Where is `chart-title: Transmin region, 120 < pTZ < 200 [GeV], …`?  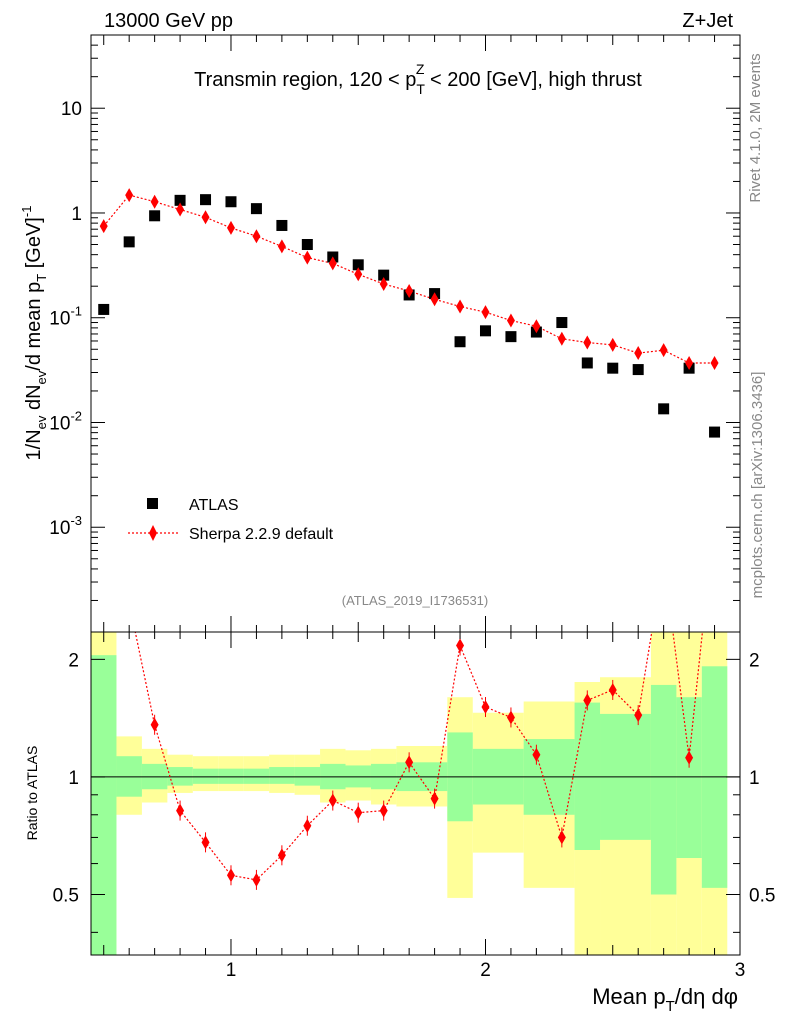
chart-title: Transmin region, 120 < pTZ < 200 [GeV], … is located at coordinates (418, 79).